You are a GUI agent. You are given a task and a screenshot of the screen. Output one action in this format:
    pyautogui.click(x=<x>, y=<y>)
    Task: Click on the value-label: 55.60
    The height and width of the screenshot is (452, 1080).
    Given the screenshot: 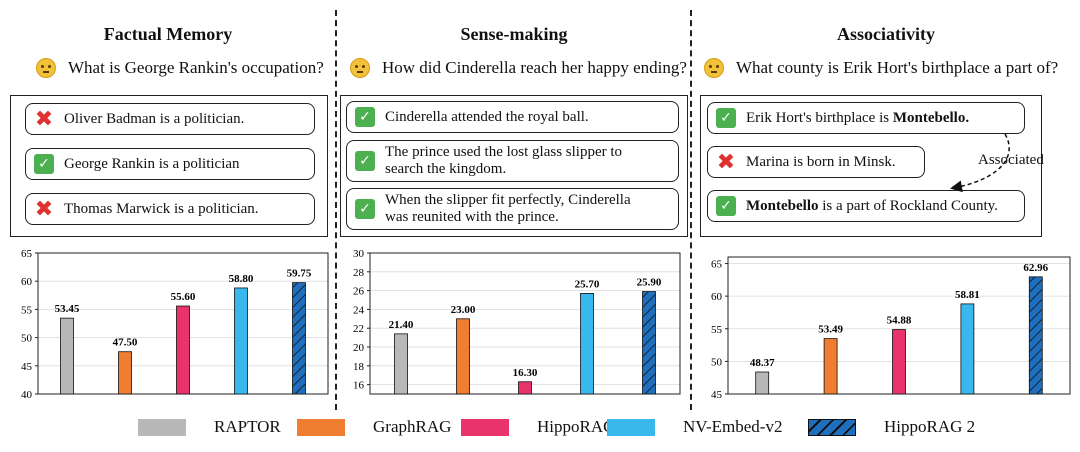 What is the action you would take?
    pyautogui.click(x=183, y=297)
    